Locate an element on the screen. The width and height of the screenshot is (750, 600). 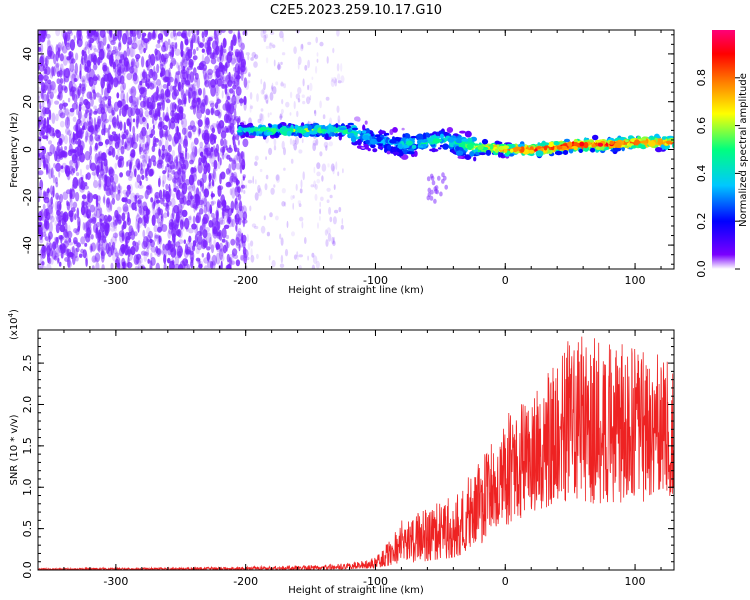
svg-text: (x104) is located at coordinates (13, 324).